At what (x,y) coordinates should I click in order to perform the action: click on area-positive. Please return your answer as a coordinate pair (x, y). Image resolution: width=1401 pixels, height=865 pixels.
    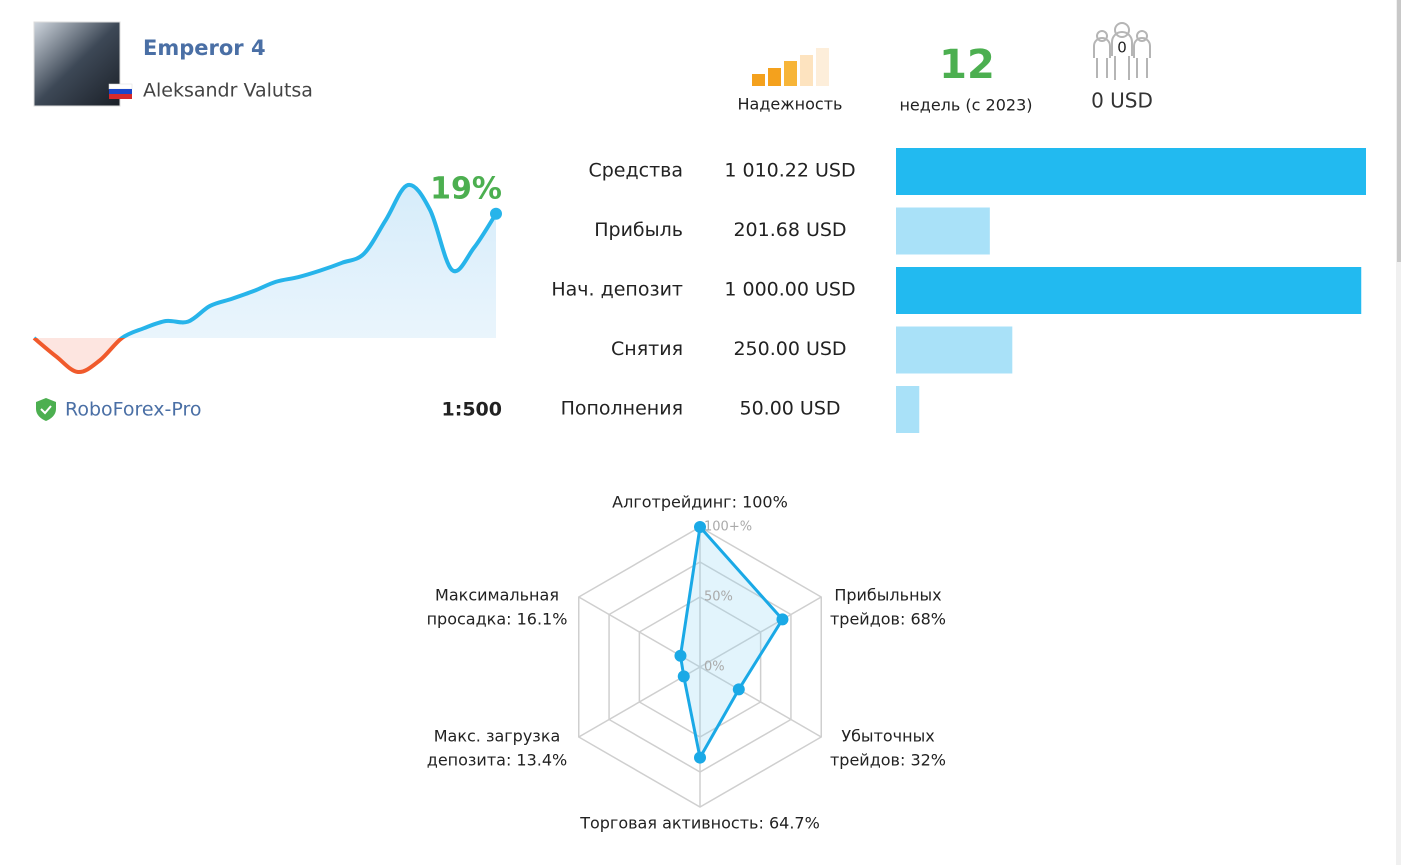
    Looking at the image, I should click on (265, 261).